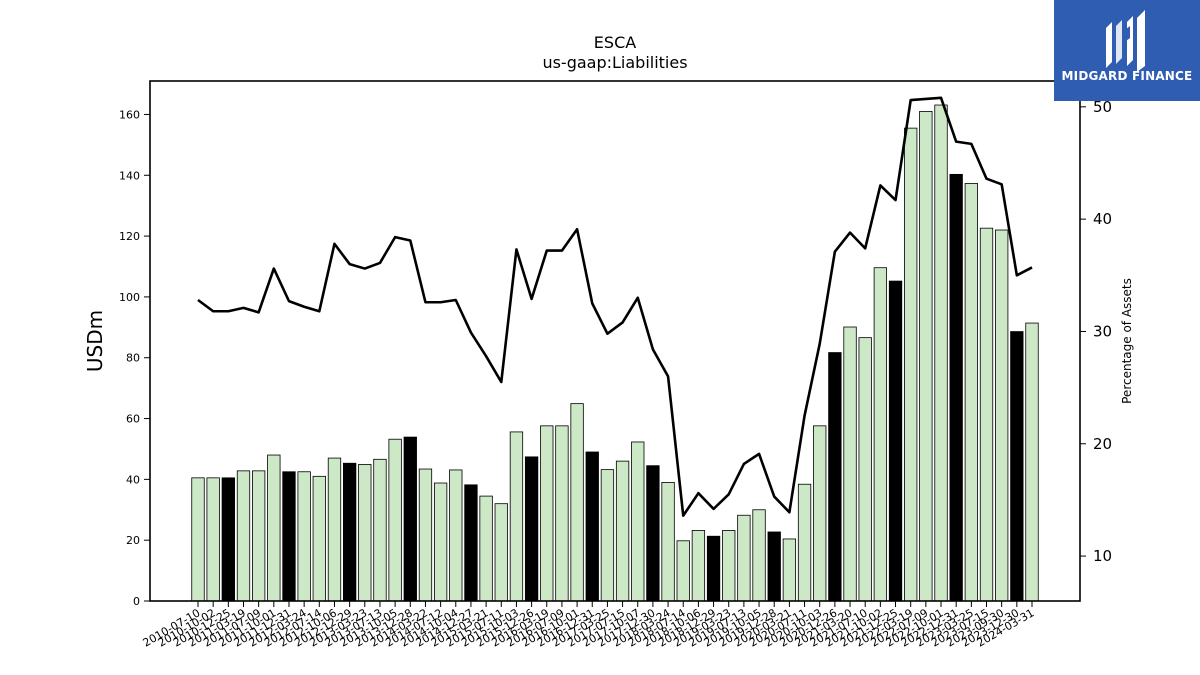 Image resolution: width=1200 pixels, height=675 pixels. I want to click on y2-tick-label: 10, so click(1102, 556).